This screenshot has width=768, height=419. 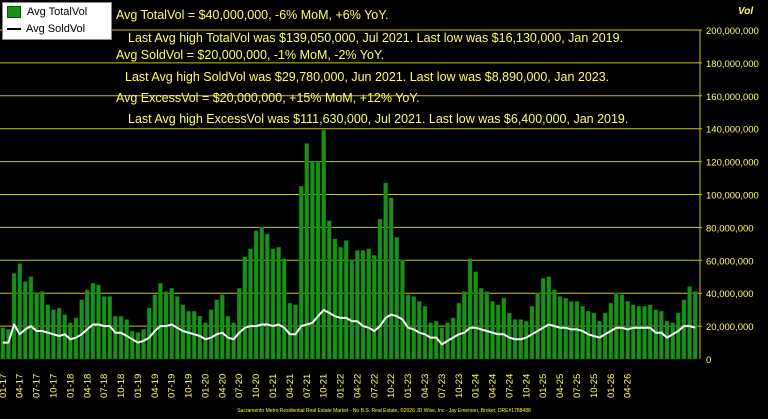 I want to click on x-tick-label: 07-23, so click(x=442, y=386).